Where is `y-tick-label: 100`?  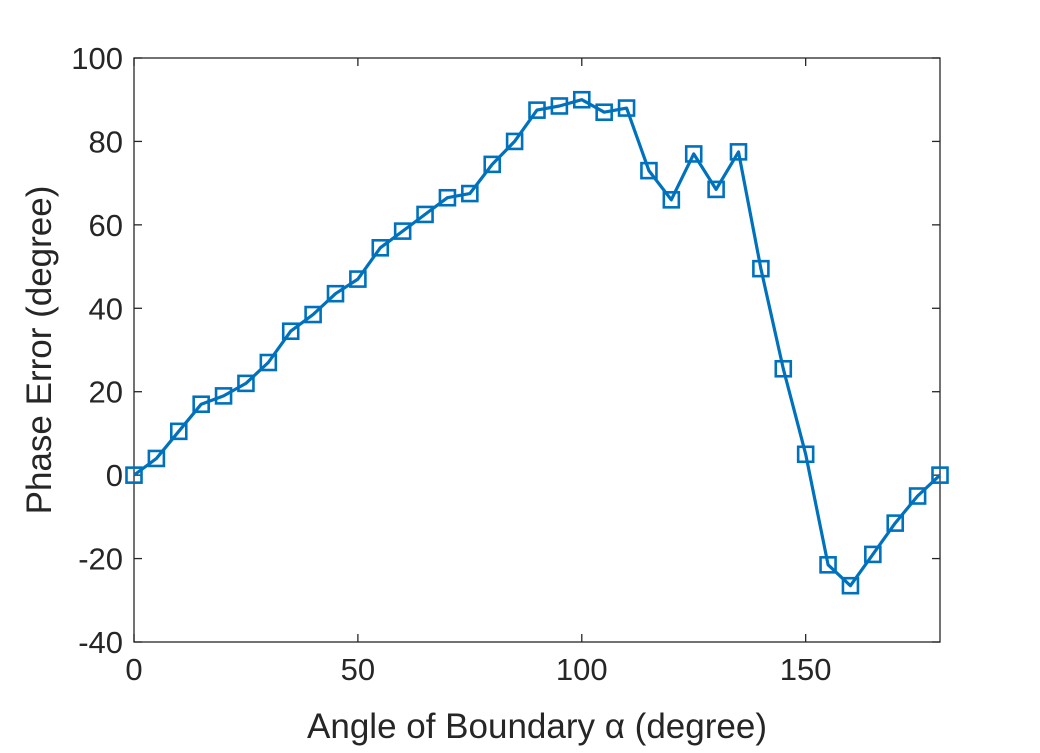 y-tick-label: 100 is located at coordinates (97, 58).